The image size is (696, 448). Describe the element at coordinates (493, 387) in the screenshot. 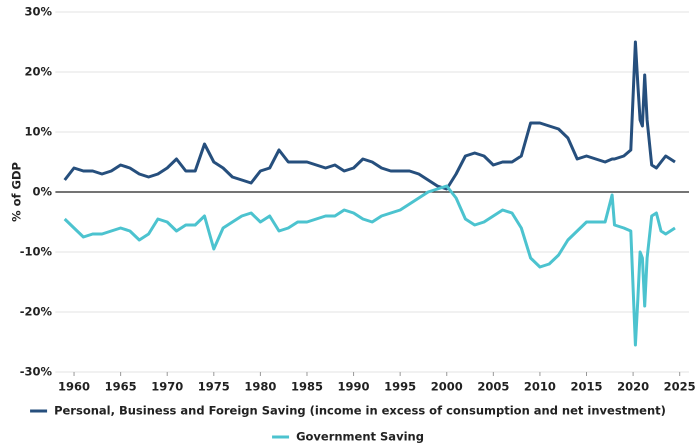

I see `x-tick-label: 2005` at that location.